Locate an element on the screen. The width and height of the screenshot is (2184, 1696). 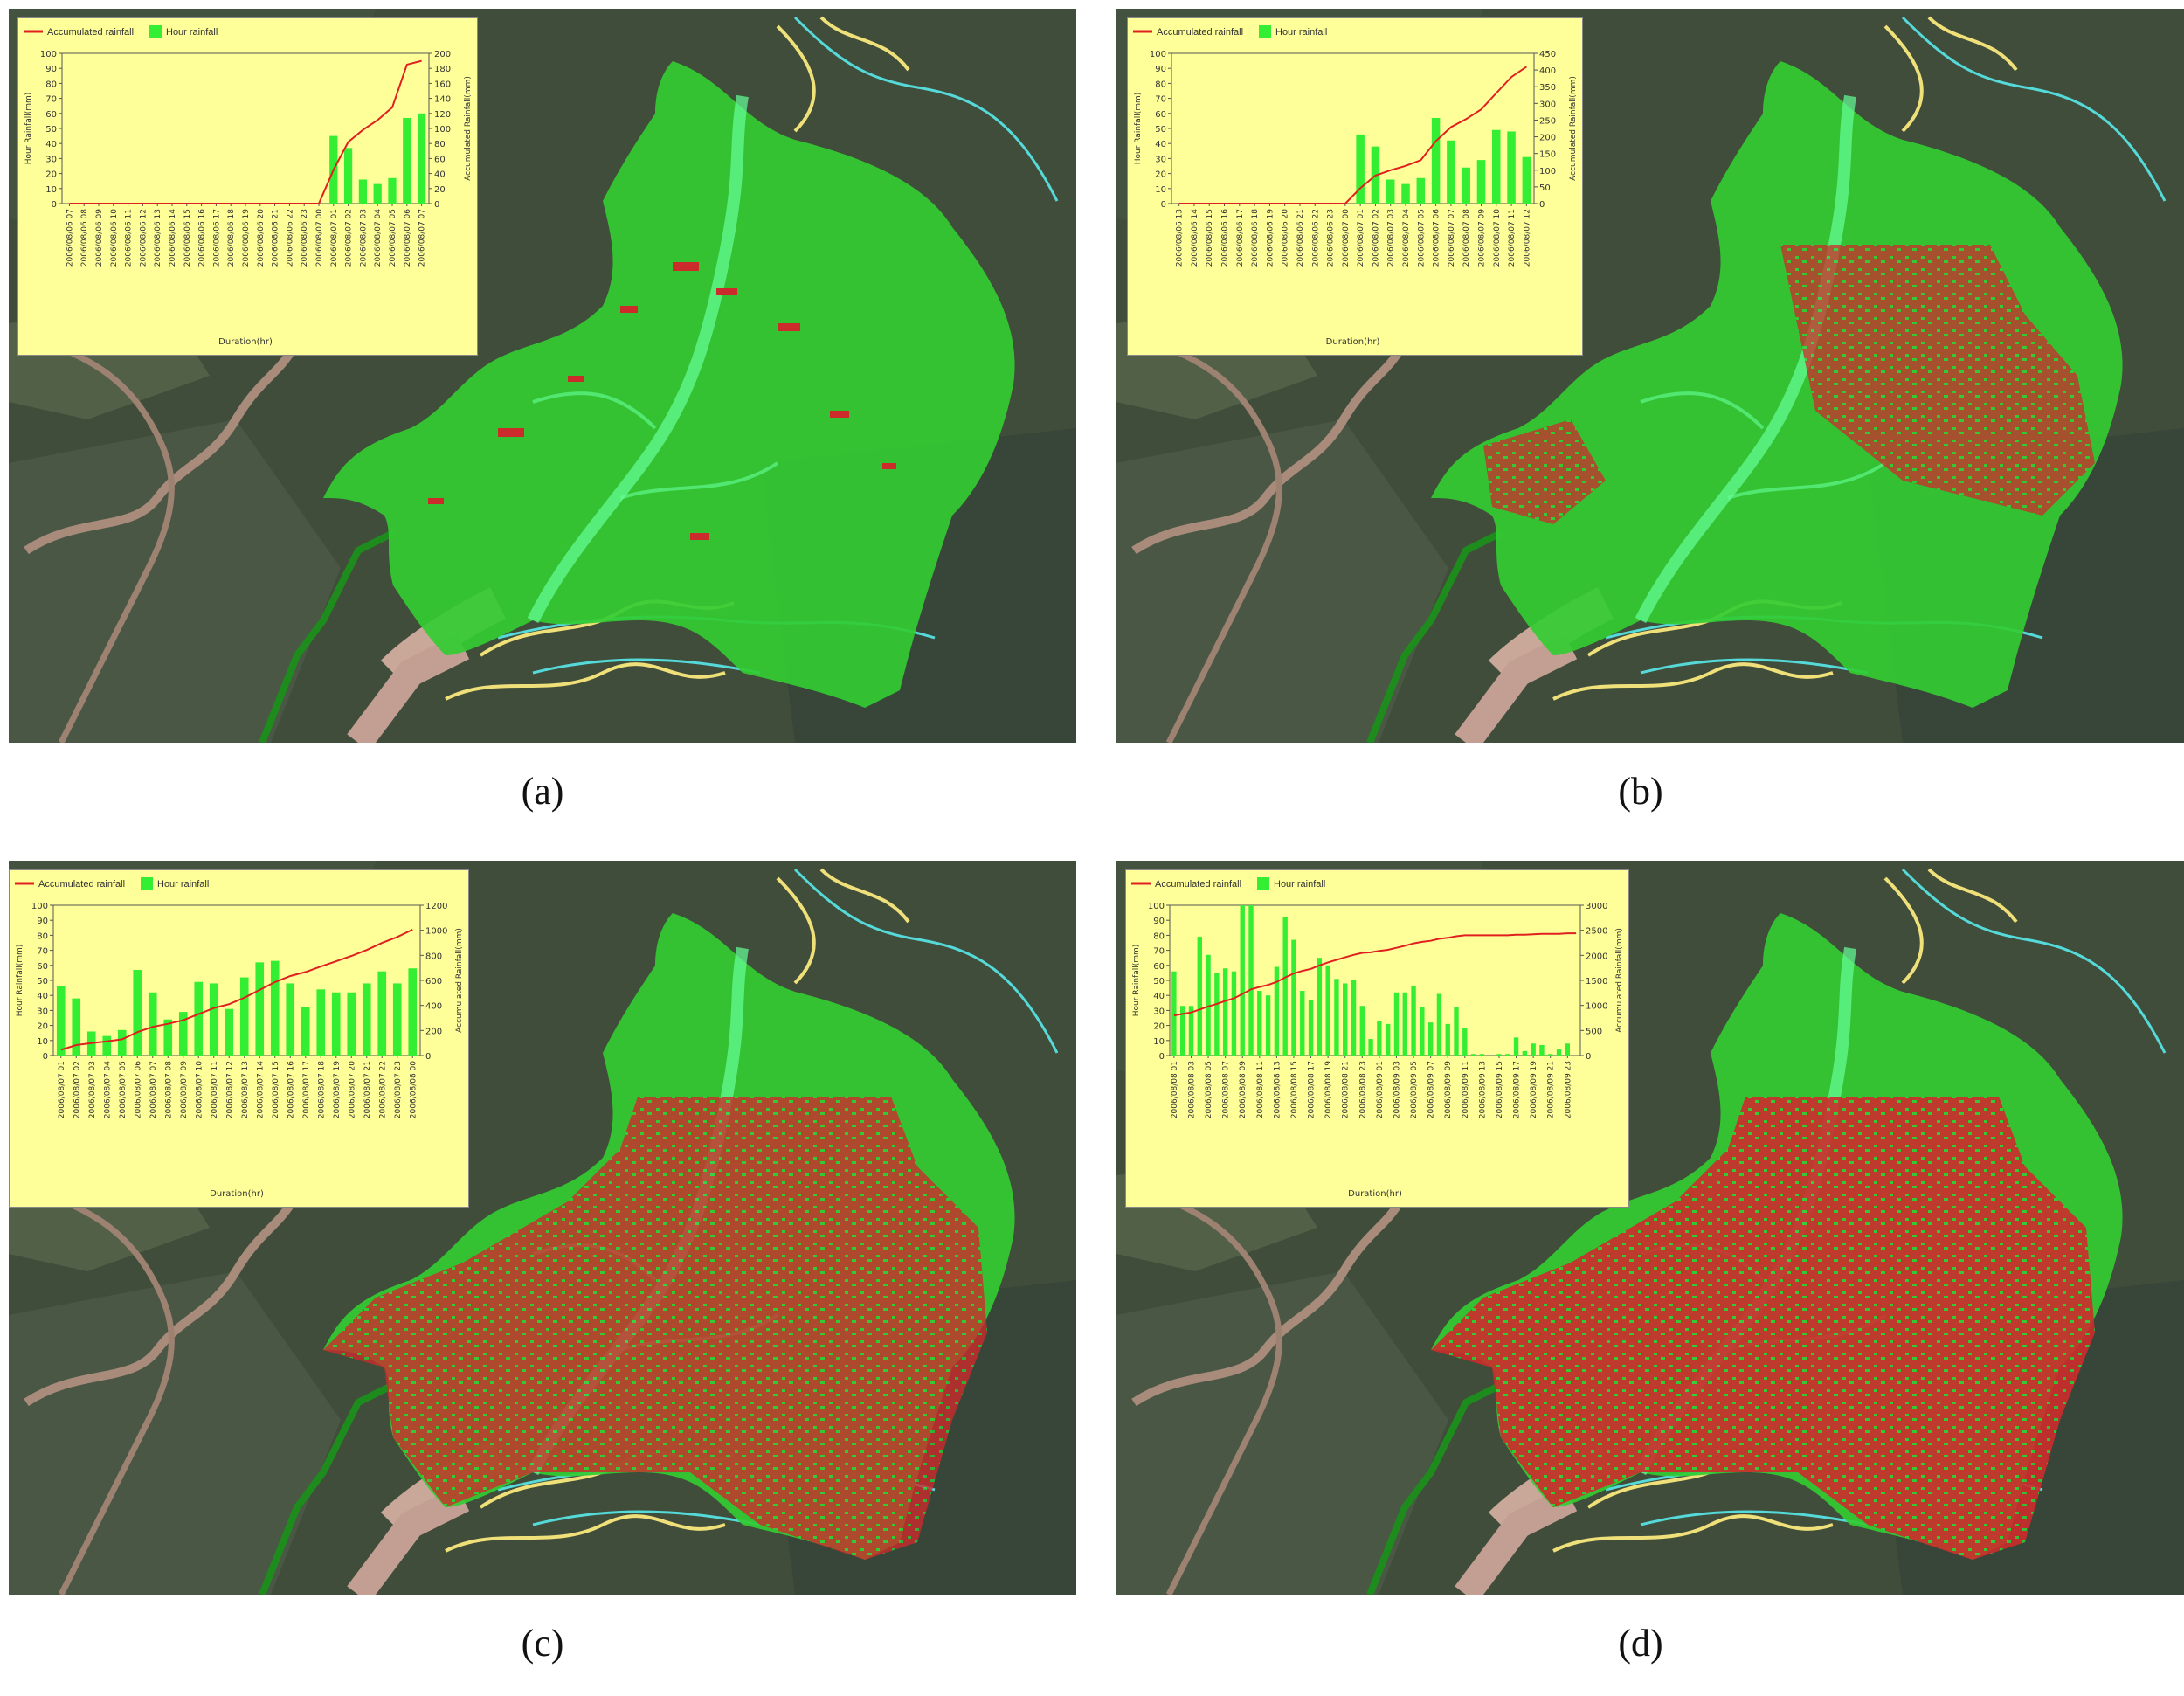
y-right-tick-label: 40 is located at coordinates (440, 175).